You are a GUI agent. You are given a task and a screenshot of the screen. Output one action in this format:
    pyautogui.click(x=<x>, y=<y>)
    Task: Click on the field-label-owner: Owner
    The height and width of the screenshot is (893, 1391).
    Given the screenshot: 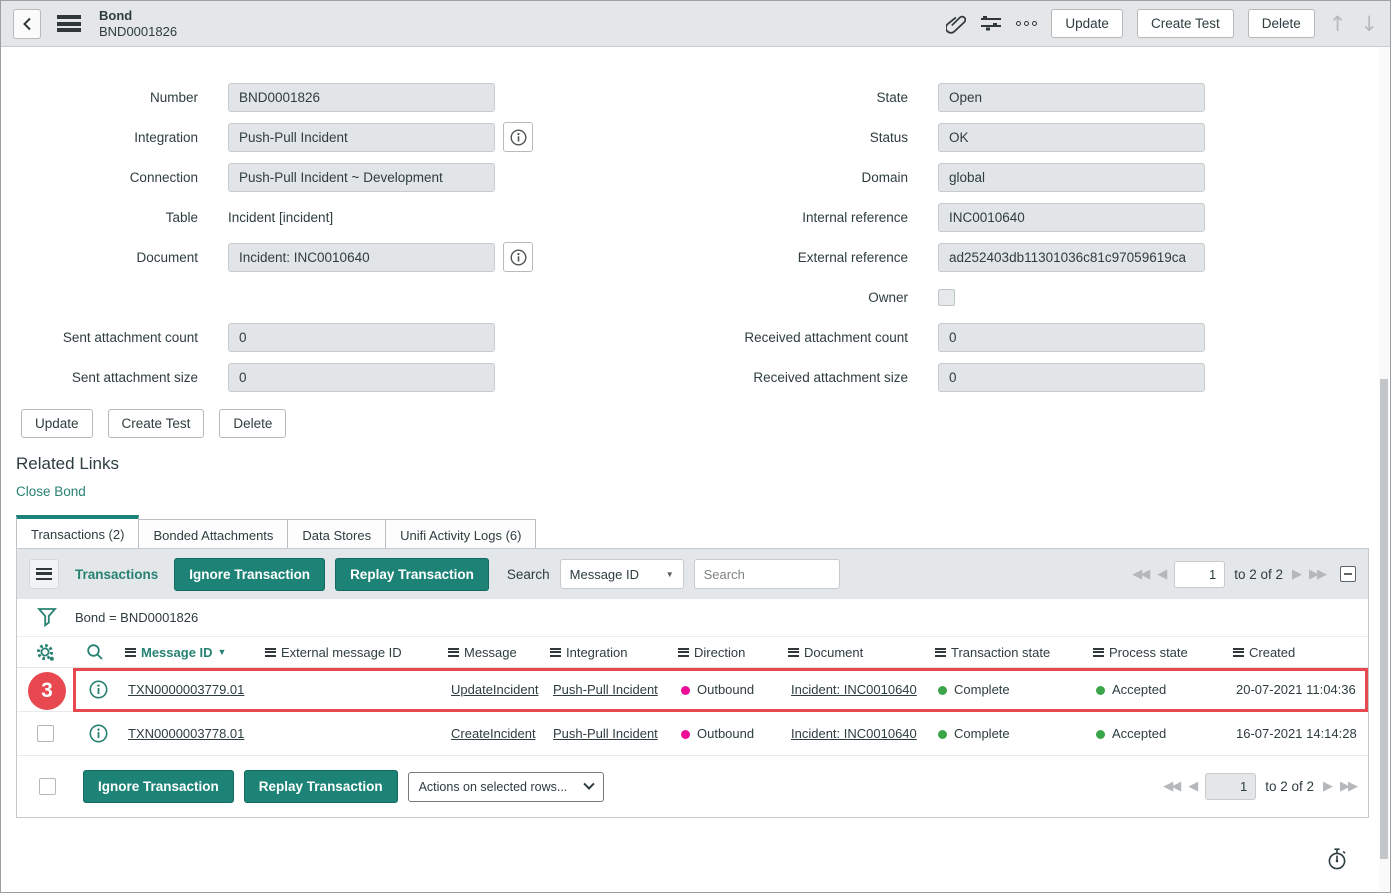 What is the action you would take?
    pyautogui.click(x=888, y=297)
    